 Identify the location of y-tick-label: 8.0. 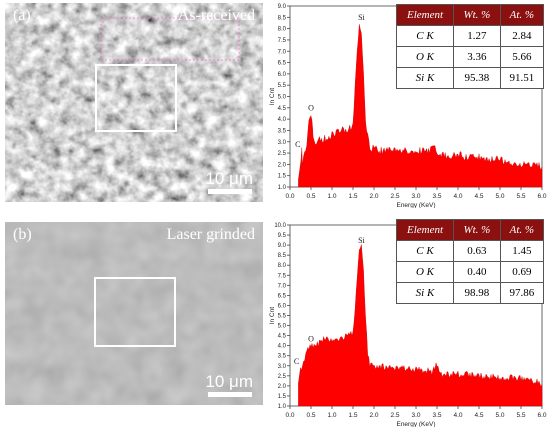
(282, 30).